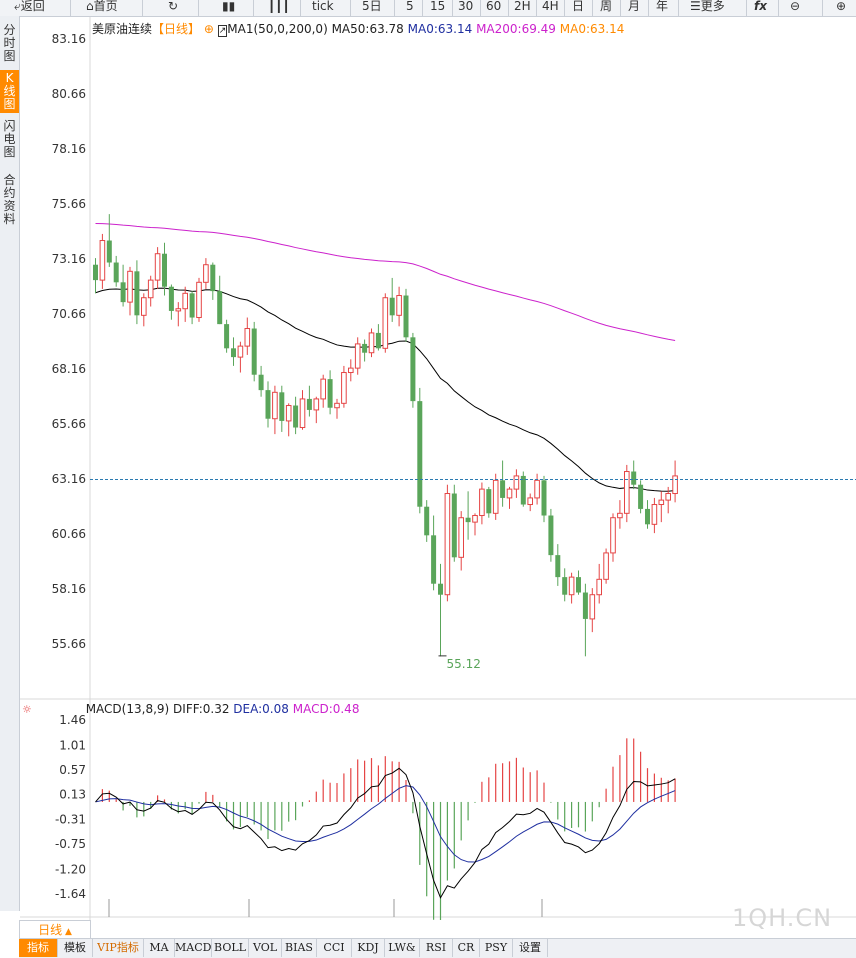  What do you see at coordinates (436, 948) in the screenshot?
I see `indicator-tab-11: RSI` at bounding box center [436, 948].